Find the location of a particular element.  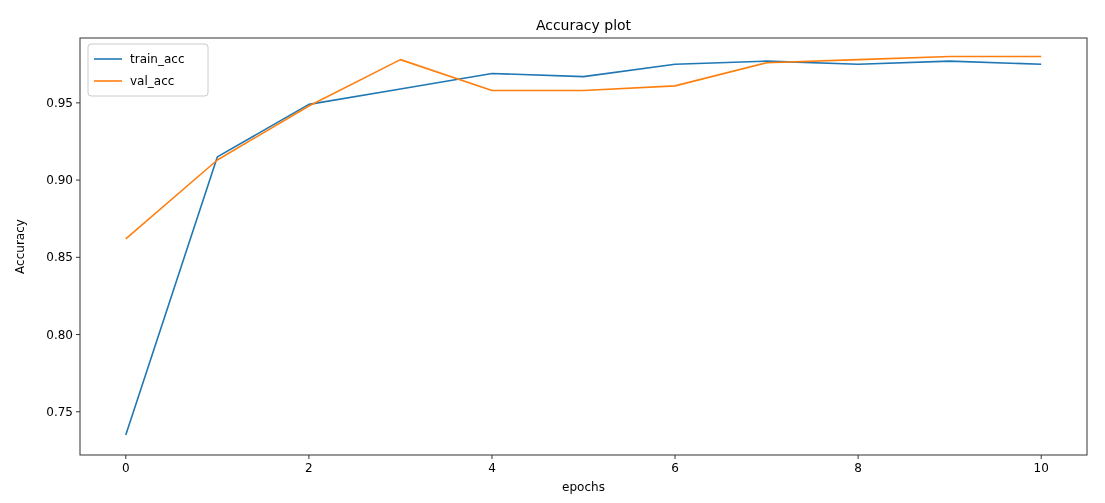

y-axis-title: Accuracy is located at coordinates (20, 246).